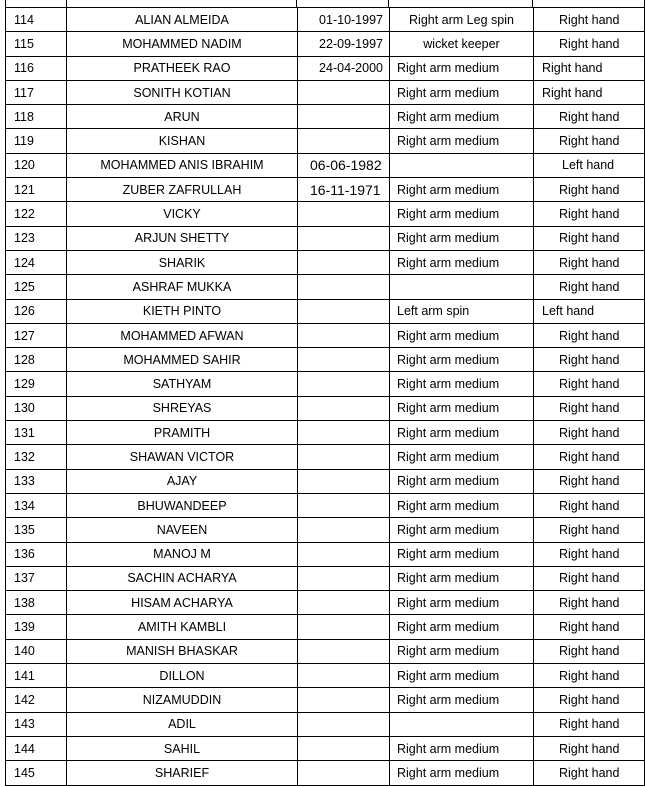 The width and height of the screenshot is (645, 787). Describe the element at coordinates (182, 700) in the screenshot. I see `player-name: NIZAMUDDIN` at that location.